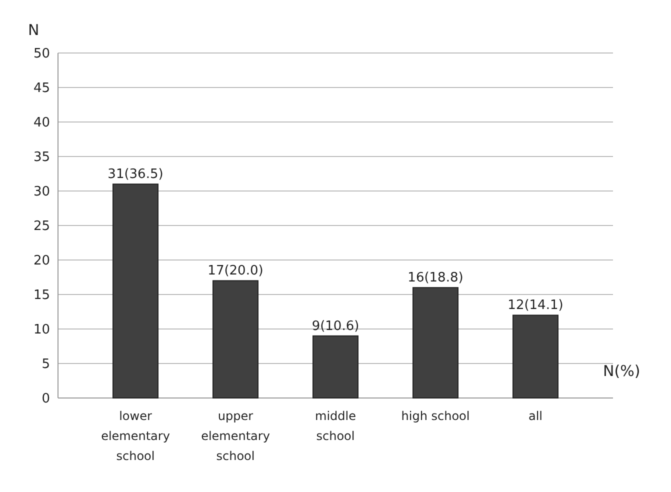 The image size is (671, 492). Describe the element at coordinates (536, 306) in the screenshot. I see `data-label: 12(14.1)` at that location.